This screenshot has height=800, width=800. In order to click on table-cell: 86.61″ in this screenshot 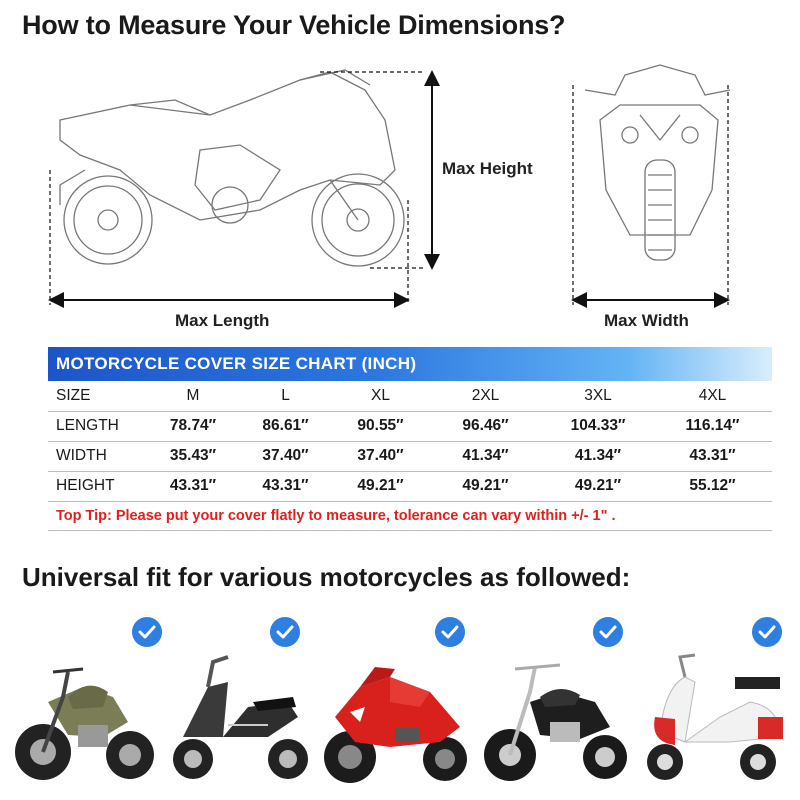, I will do `click(285, 426)`.